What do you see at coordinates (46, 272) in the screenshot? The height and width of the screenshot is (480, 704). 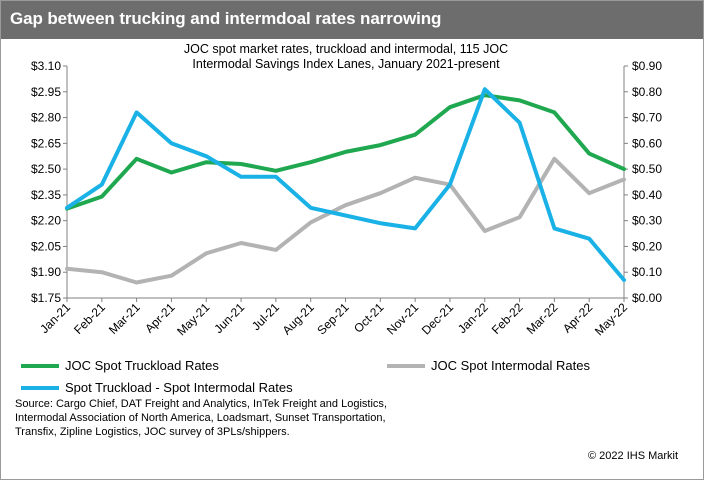 I see `left-tick-label: $1.90` at bounding box center [46, 272].